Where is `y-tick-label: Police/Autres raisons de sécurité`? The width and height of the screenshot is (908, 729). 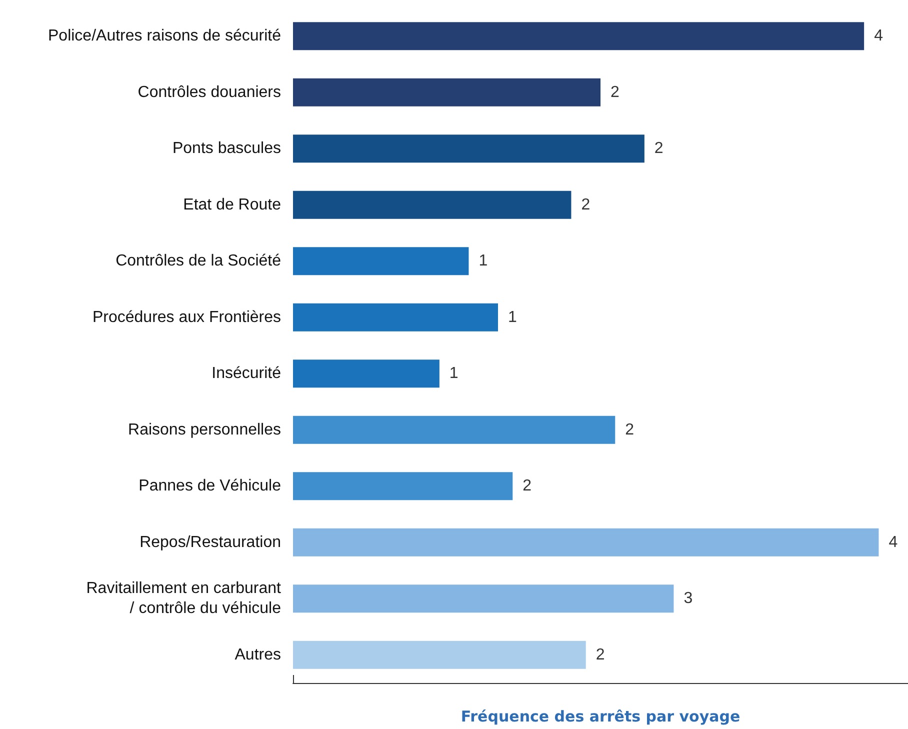 y-tick-label: Police/Autres raisons de sécurité is located at coordinates (165, 36).